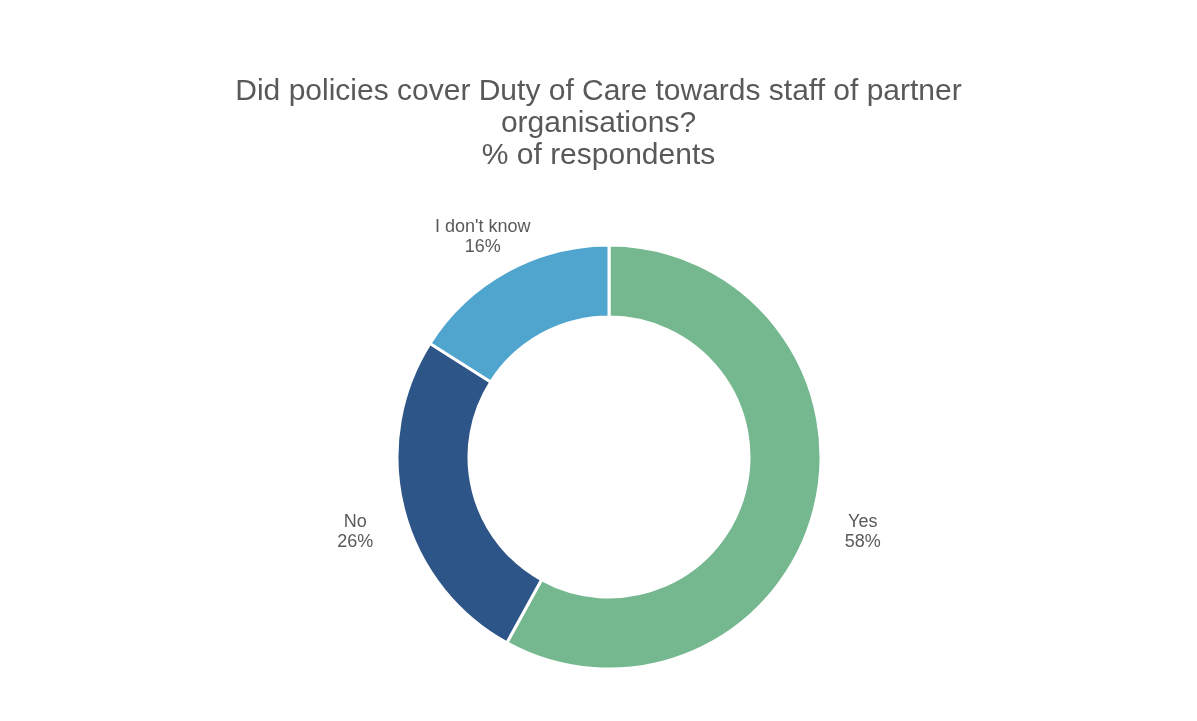  Describe the element at coordinates (598, 89) in the screenshot. I see `text: Did policies cover Duty of Care towards staff of partner` at that location.